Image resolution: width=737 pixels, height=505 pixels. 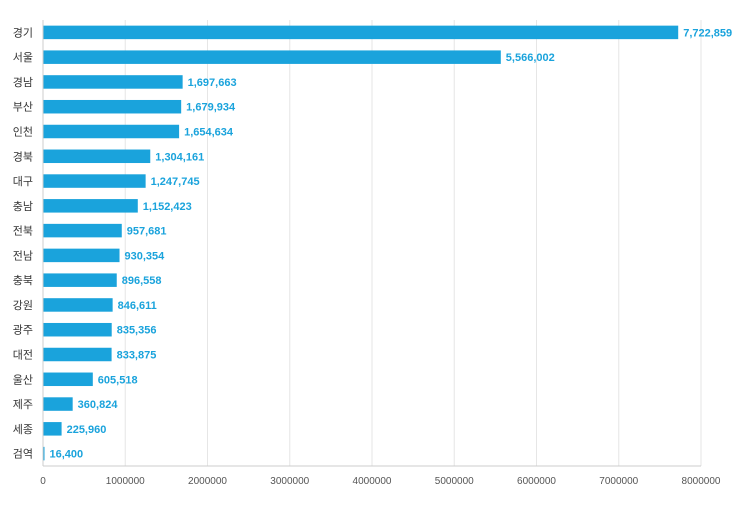 I want to click on category-label: 경기, so click(x=23, y=32).